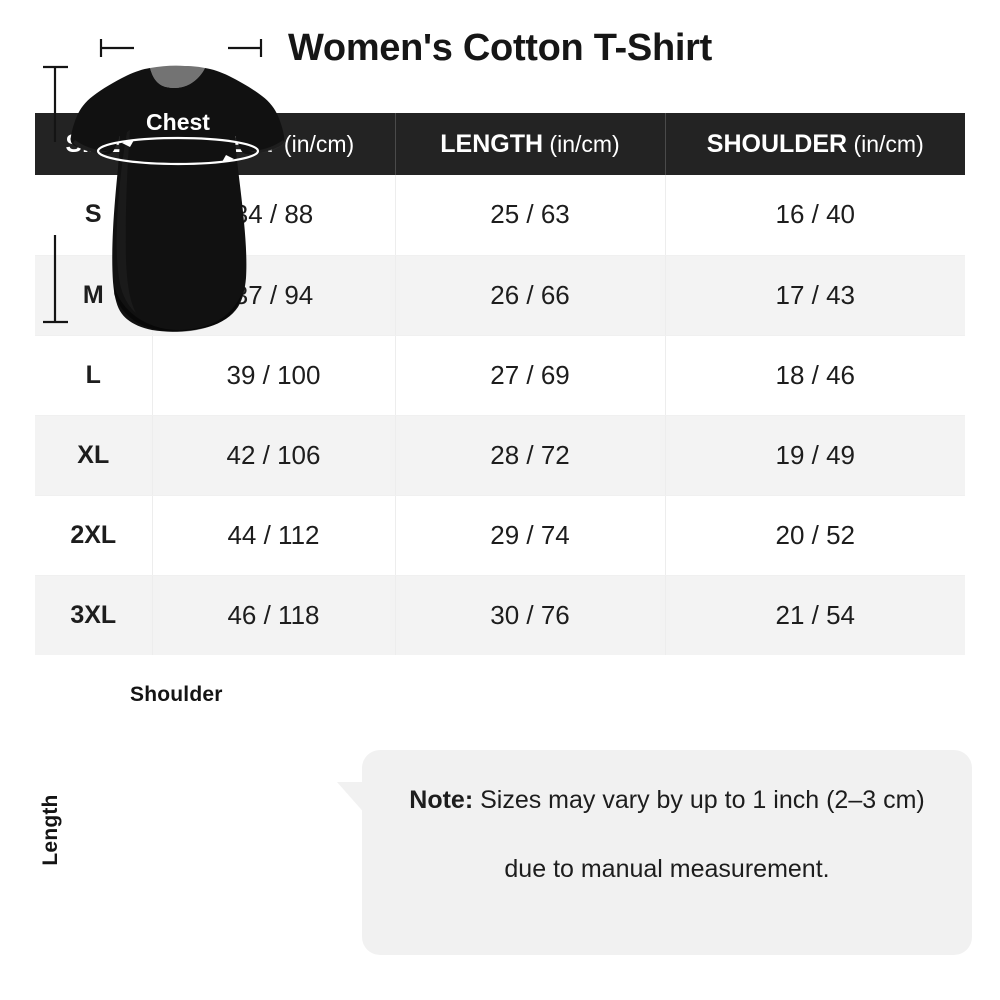 The height and width of the screenshot is (1000, 1000). I want to click on length-label: Length, so click(50, 830).